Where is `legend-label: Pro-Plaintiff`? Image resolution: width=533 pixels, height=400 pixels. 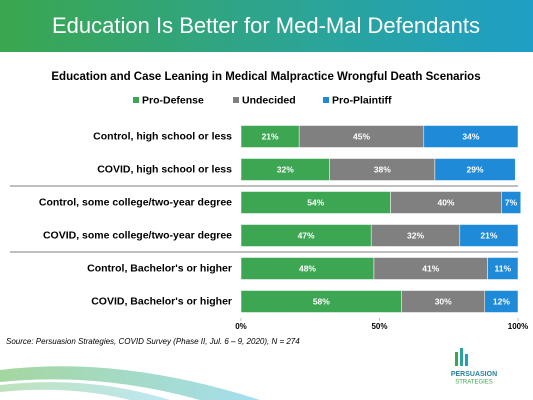
legend-label: Pro-Plaintiff is located at coordinates (362, 100).